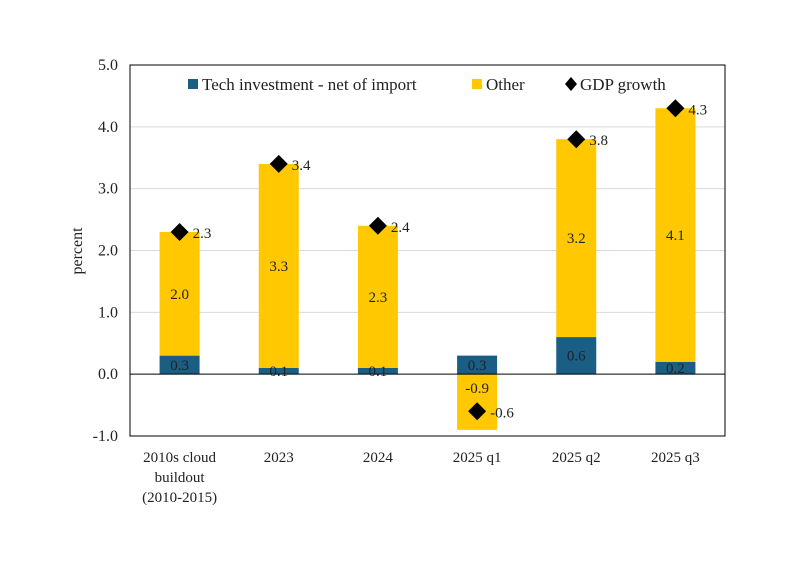  I want to click on x-tick-label: 2025 q1, so click(477, 458).